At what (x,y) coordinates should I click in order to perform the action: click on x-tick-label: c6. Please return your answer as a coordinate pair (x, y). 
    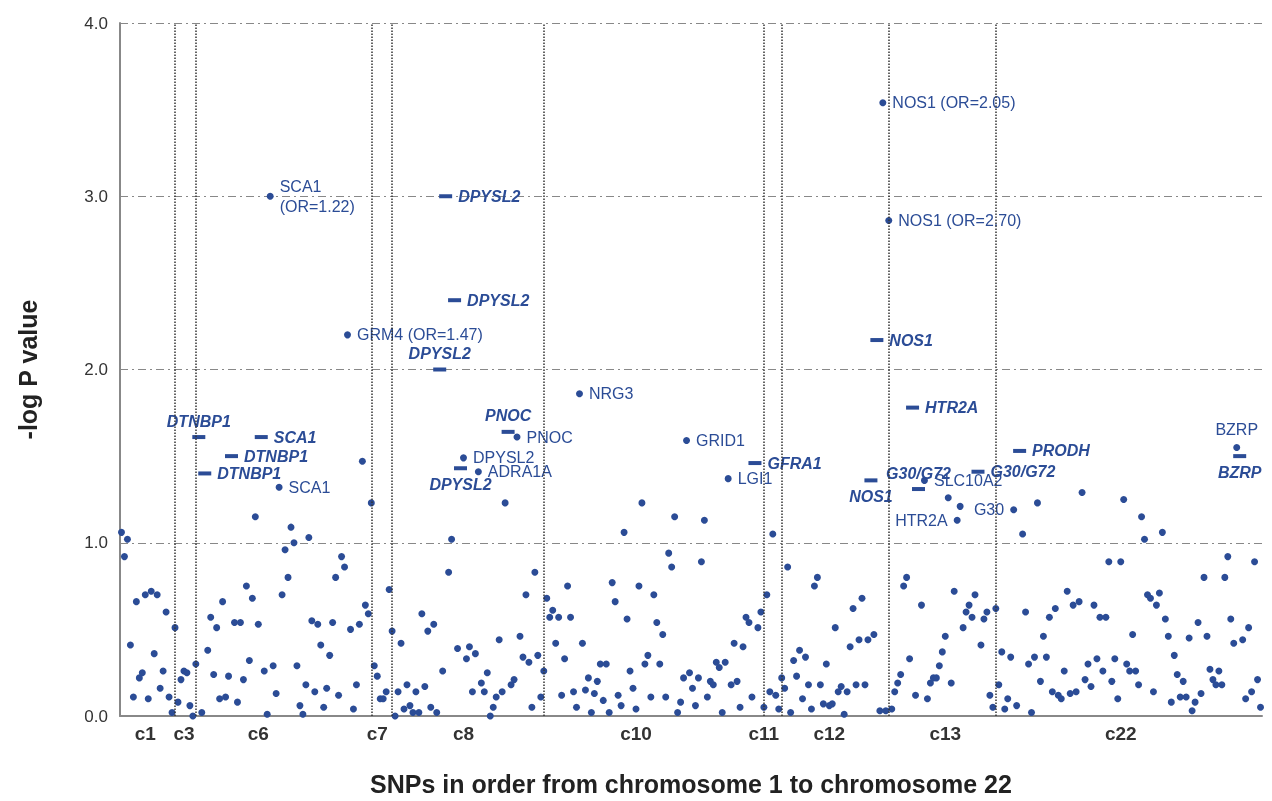
    Looking at the image, I should click on (258, 733).